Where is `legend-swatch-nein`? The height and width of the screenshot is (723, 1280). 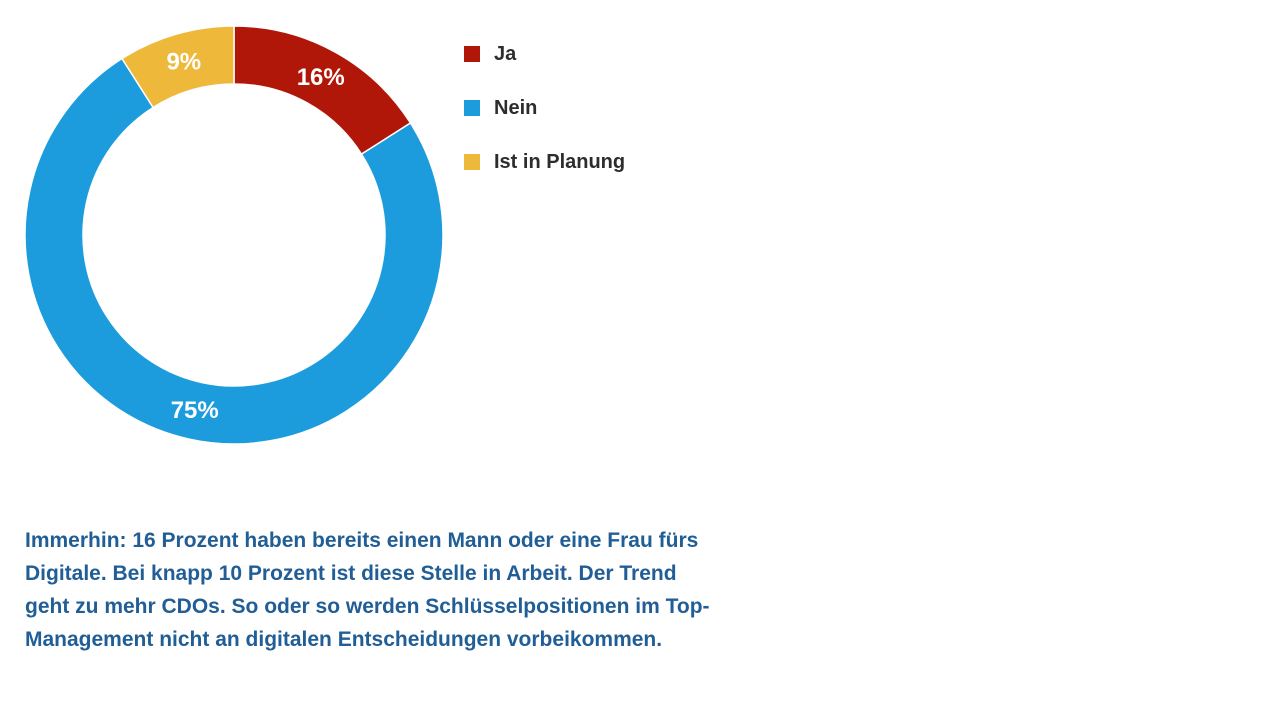
legend-swatch-nein is located at coordinates (472, 108).